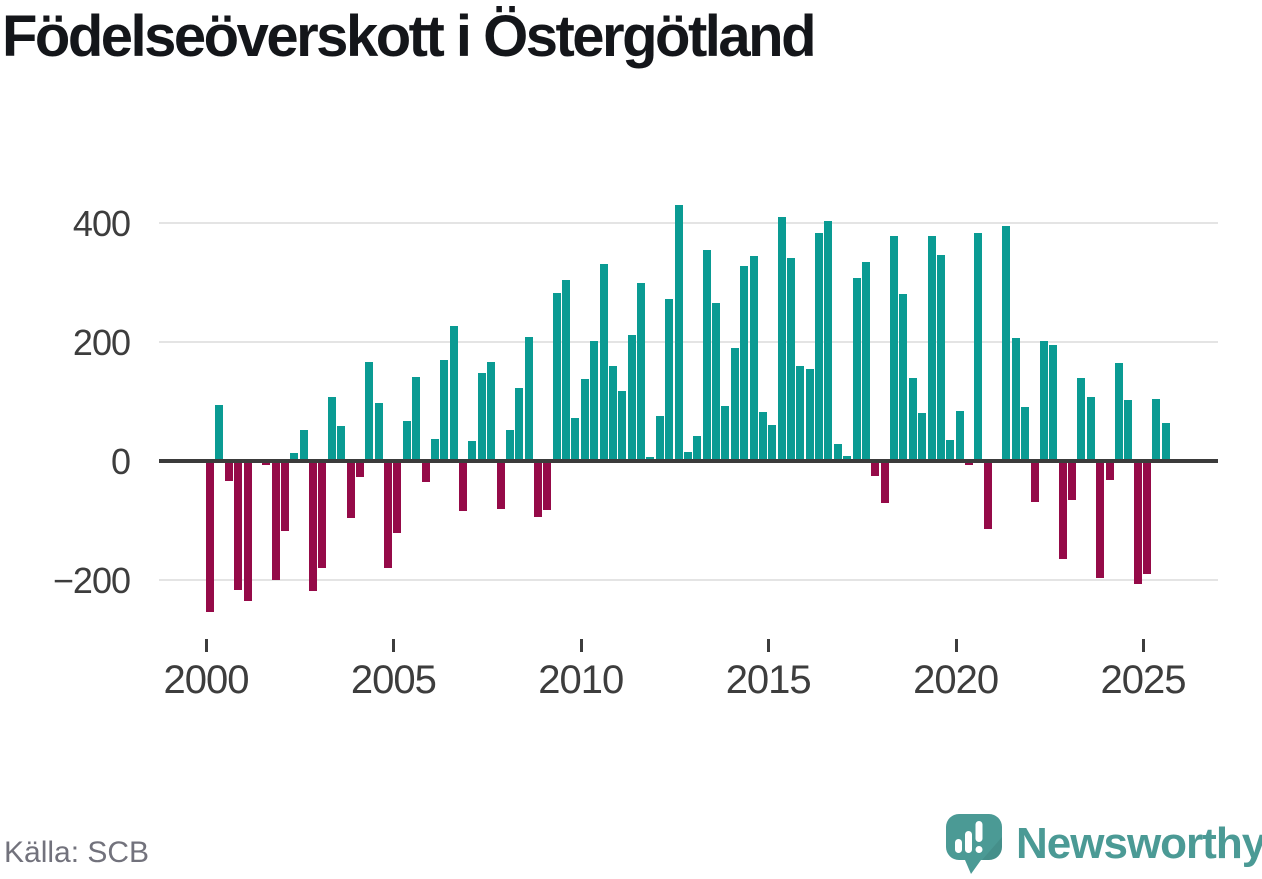 Image resolution: width=1262 pixels, height=879 pixels. I want to click on bar-2019-Q1, so click(922, 437).